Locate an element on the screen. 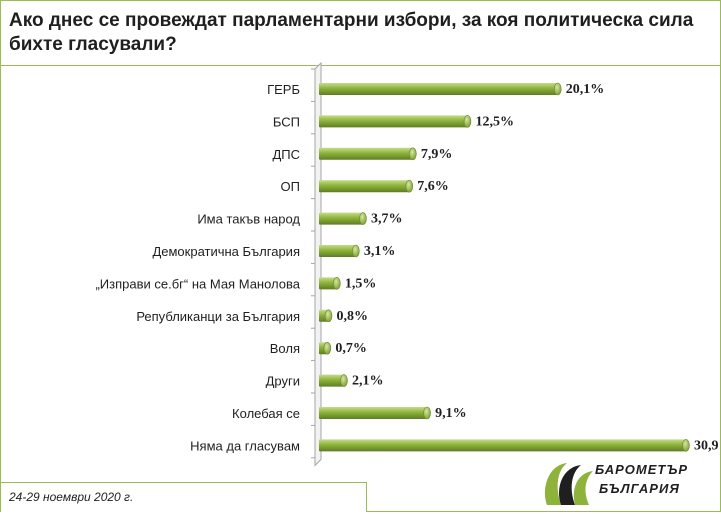 This screenshot has width=721, height=514. barometer-bulgaria-logo: БАРОМЕТЪР БЪЛГАРИЯ is located at coordinates (629, 483).